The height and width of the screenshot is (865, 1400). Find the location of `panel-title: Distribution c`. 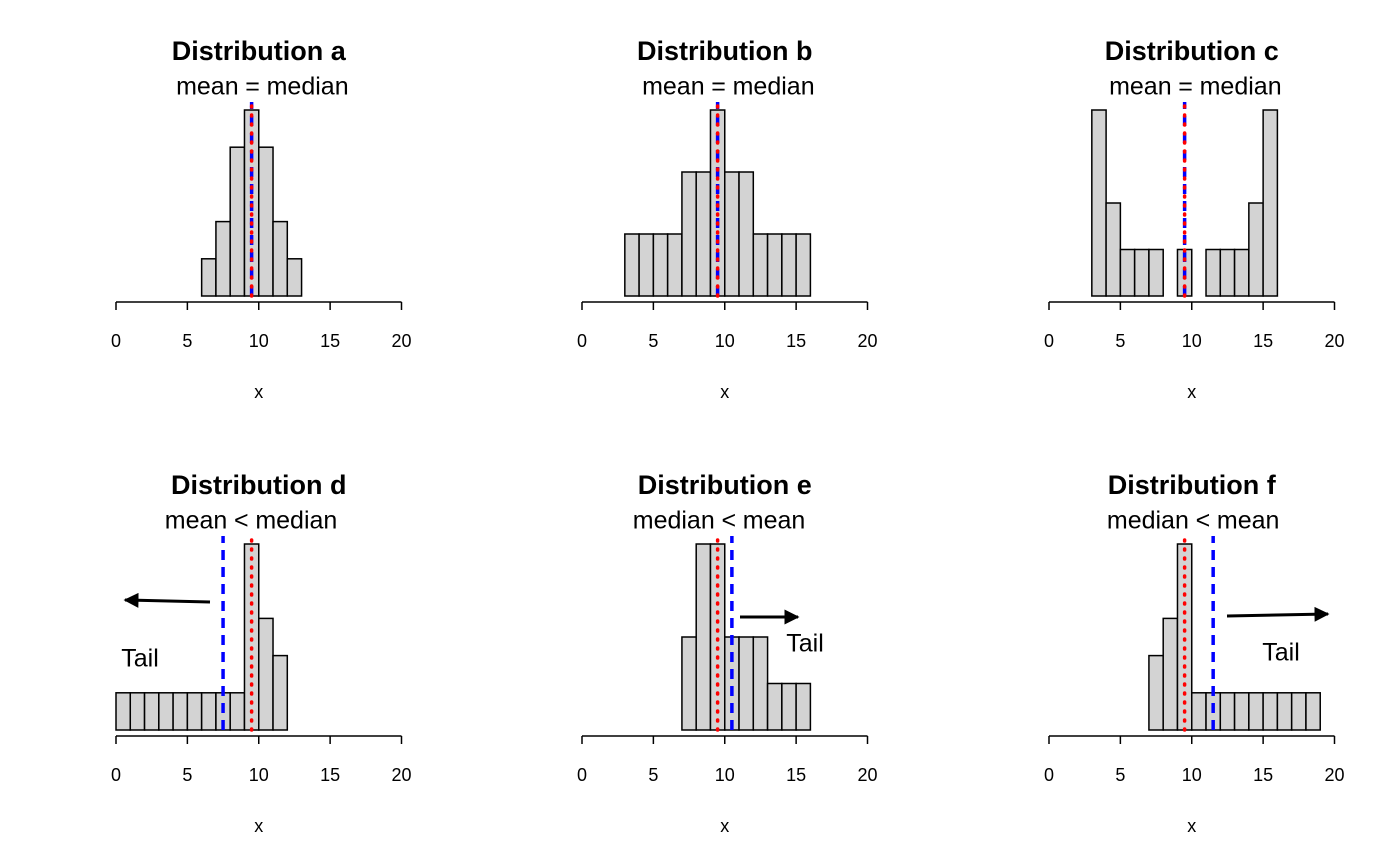

panel-title: Distribution c is located at coordinates (1192, 51).